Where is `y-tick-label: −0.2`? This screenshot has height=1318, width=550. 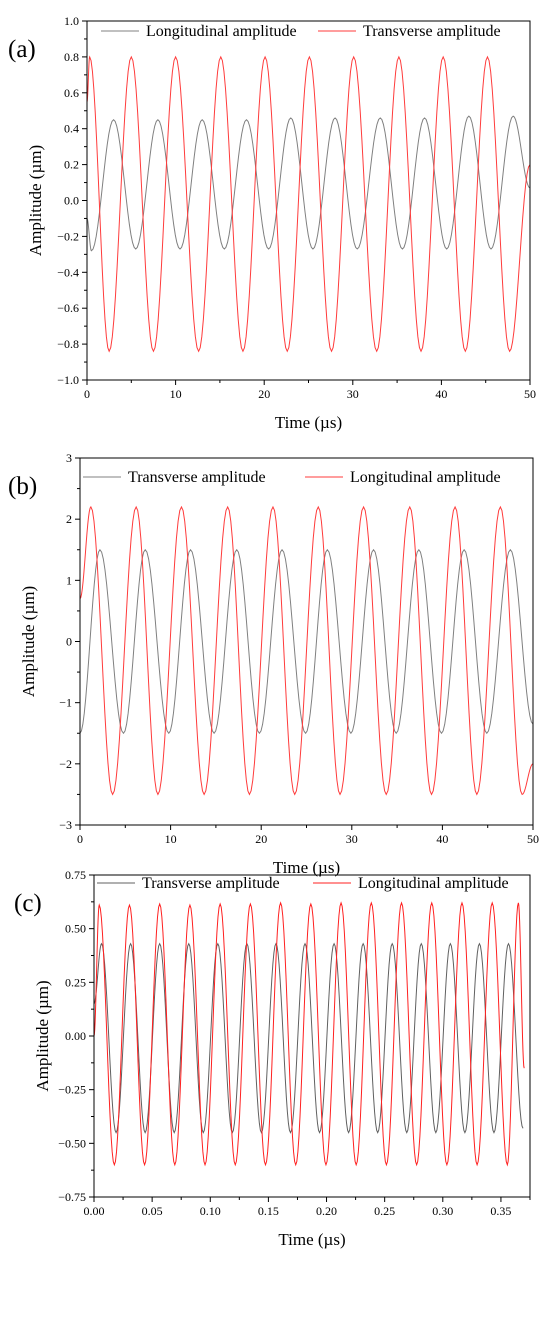
y-tick-label: −0.2 is located at coordinates (68, 236).